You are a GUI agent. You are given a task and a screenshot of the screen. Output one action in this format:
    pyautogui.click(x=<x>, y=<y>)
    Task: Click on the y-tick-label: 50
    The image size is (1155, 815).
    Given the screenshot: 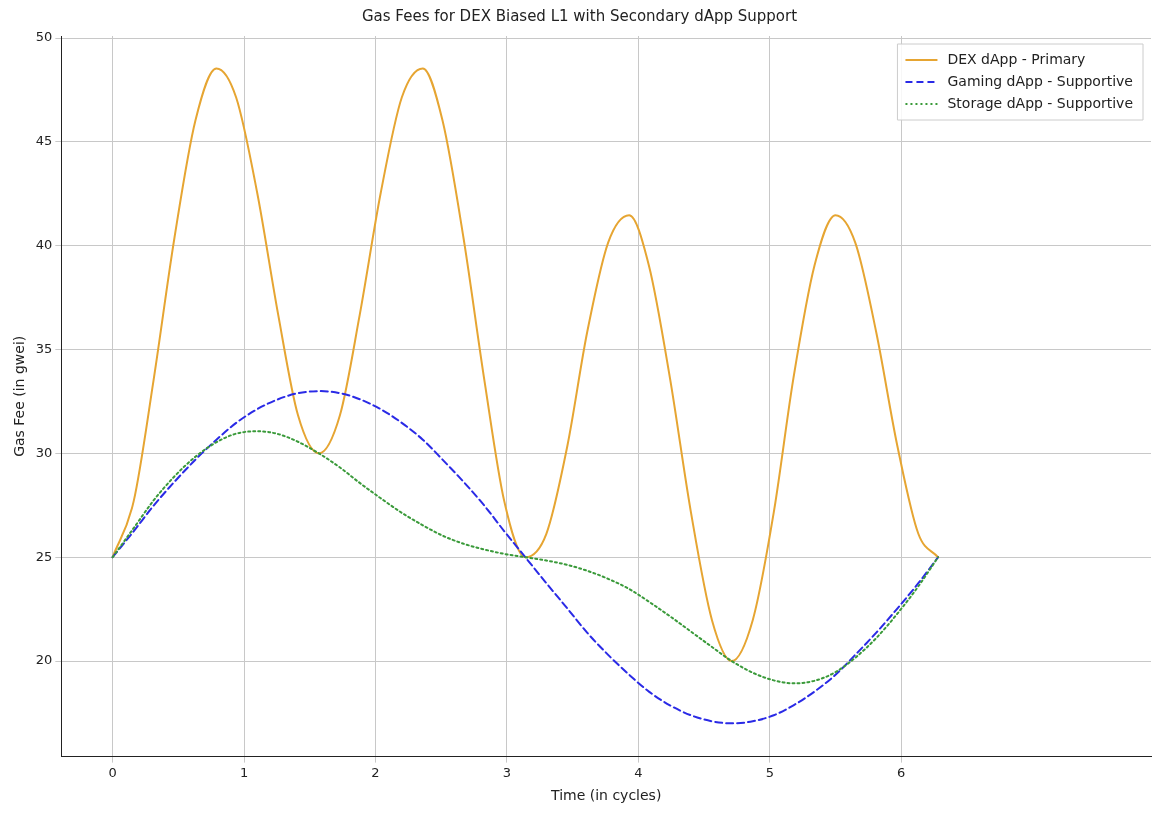 What is the action you would take?
    pyautogui.click(x=44, y=37)
    